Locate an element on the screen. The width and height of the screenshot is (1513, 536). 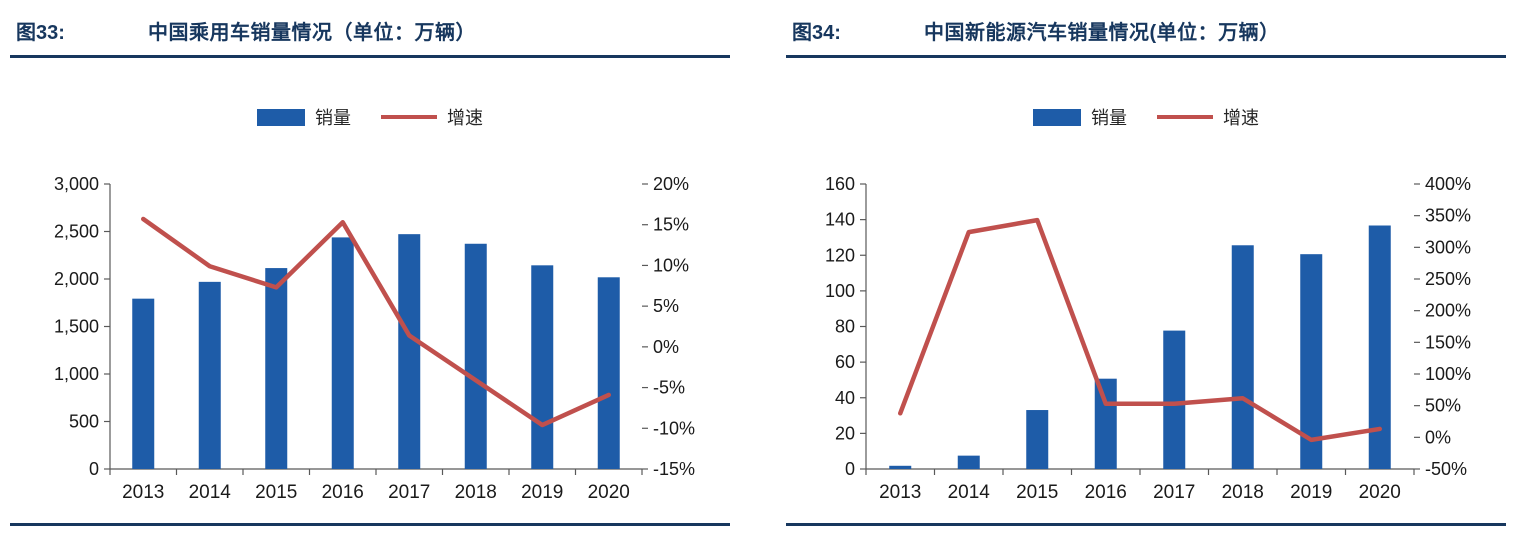
right-axis-tick-label: -5% is located at coordinates (669, 388).